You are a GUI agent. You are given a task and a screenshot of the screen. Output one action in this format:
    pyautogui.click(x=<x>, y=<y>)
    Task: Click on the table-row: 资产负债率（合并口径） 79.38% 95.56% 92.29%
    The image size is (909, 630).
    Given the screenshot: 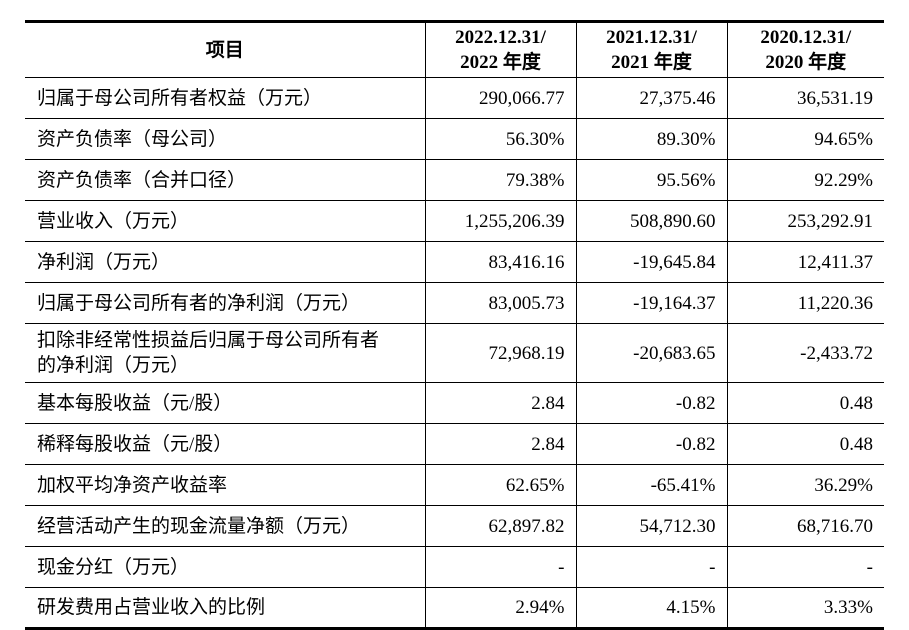 What is the action you would take?
    pyautogui.click(x=454, y=180)
    